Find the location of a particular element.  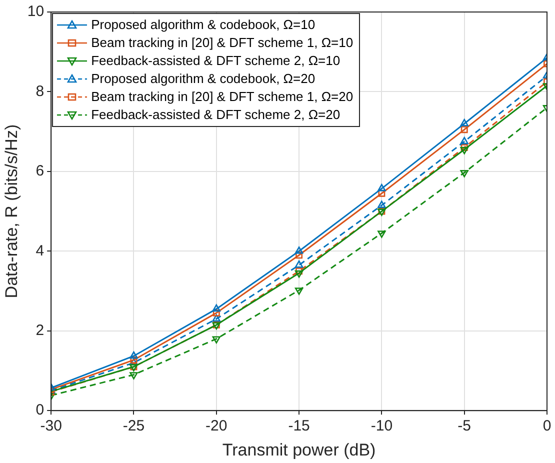

y-tick-label: 2 is located at coordinates (40, 331).